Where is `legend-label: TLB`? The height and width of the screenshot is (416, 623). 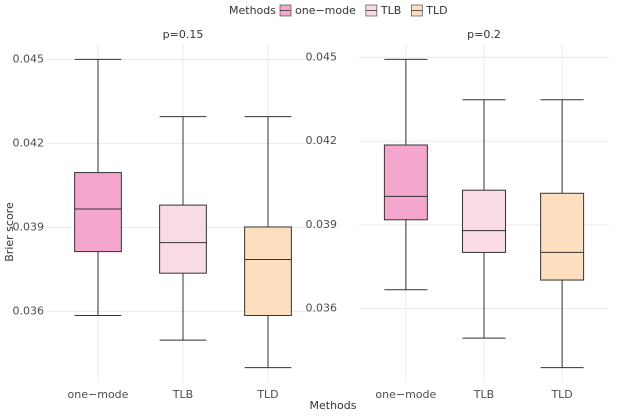
legend-label: TLB is located at coordinates (390, 10).